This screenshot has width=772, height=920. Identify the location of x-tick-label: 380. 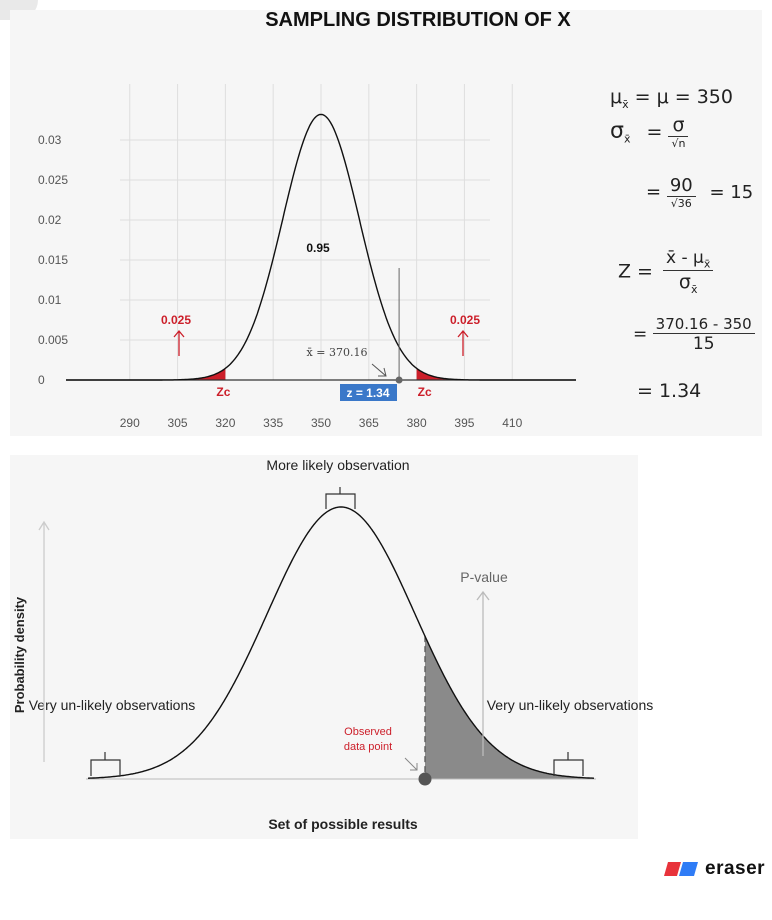
(417, 423).